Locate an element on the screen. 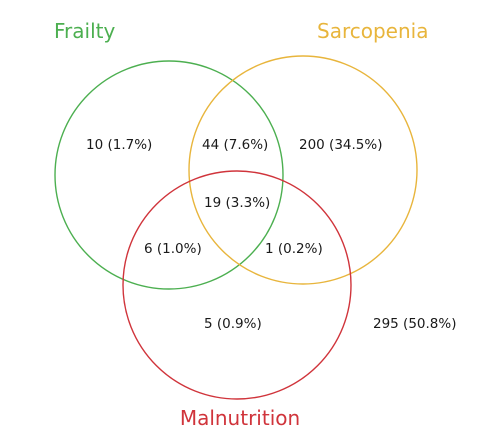 This screenshot has height=438, width=480. region-sarcopenia-malnutrition: 1 (0.2%) is located at coordinates (294, 249).